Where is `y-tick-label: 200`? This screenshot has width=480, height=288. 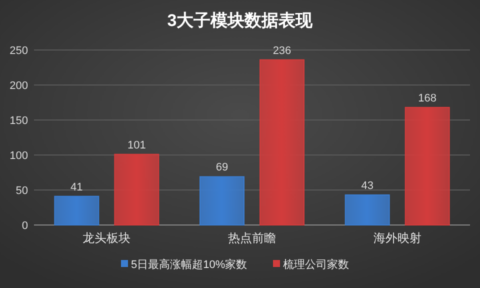 y-tick-label: 200 is located at coordinates (19, 86).